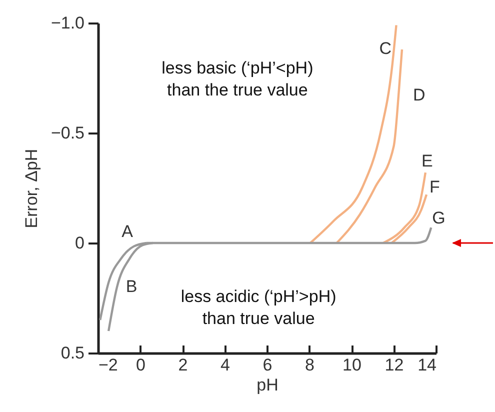  Describe the element at coordinates (79, 243) in the screenshot. I see `y-tick-label: 0` at that location.